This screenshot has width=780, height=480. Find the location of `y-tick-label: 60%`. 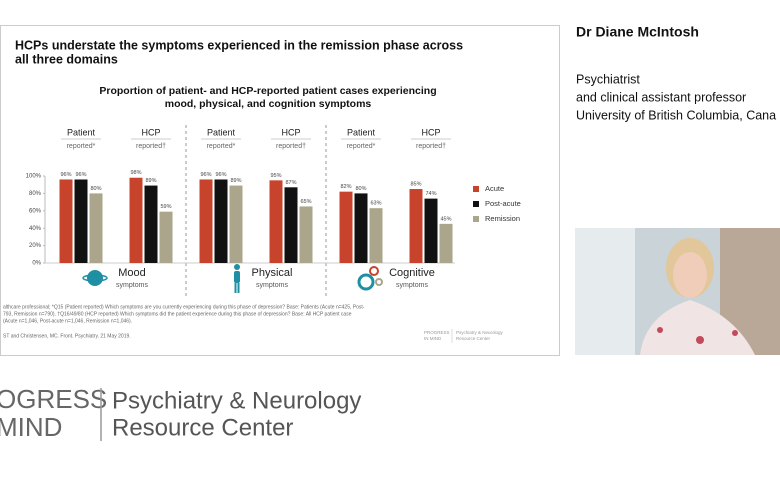

y-tick-label: 60% is located at coordinates (35, 211).